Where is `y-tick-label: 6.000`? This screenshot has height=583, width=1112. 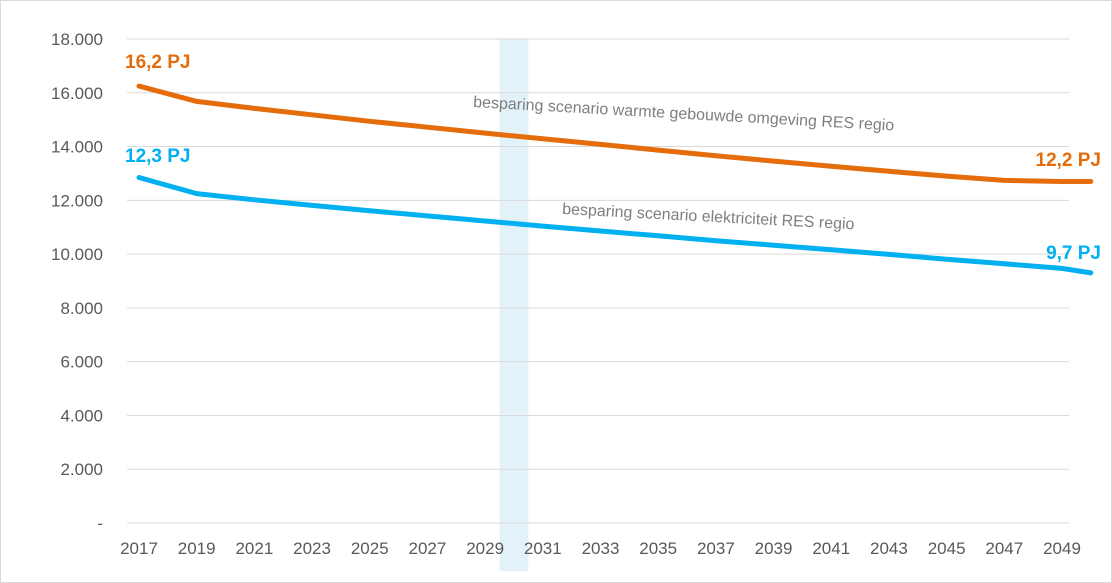 y-tick-label: 6.000 is located at coordinates (81, 362).